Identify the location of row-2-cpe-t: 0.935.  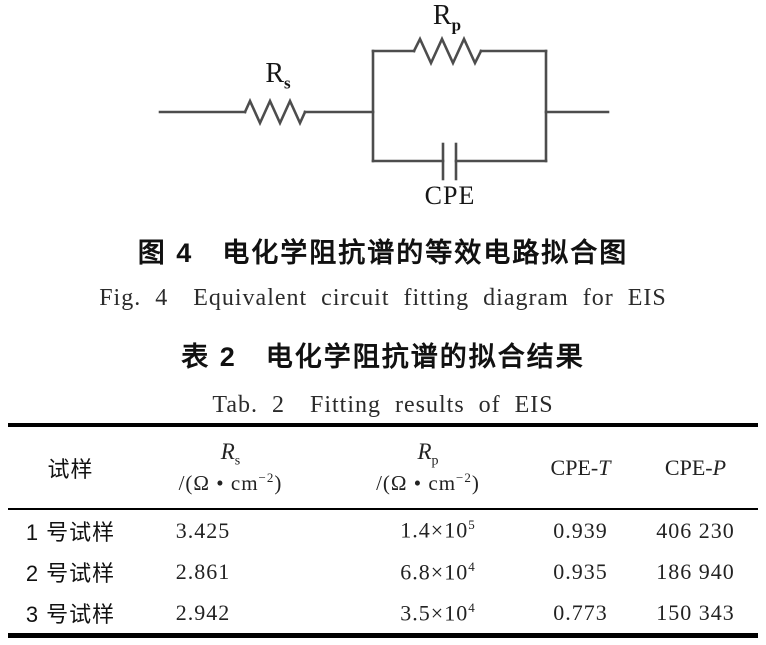
(580, 571).